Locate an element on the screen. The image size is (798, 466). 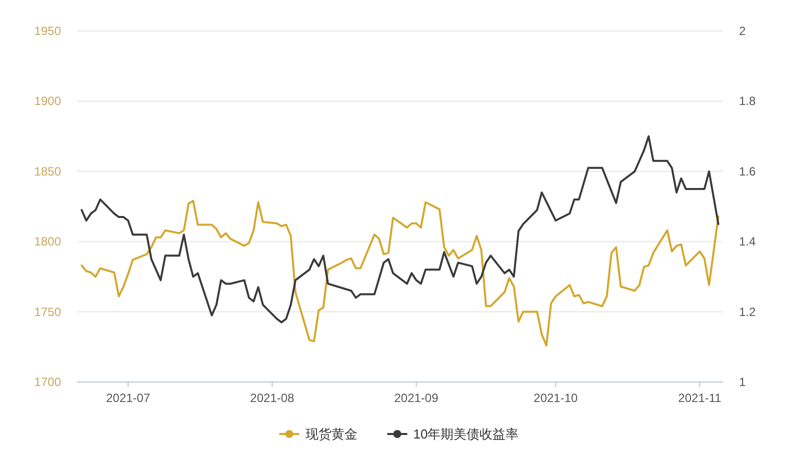
y2-tick-label: 1.2 is located at coordinates (747, 311).